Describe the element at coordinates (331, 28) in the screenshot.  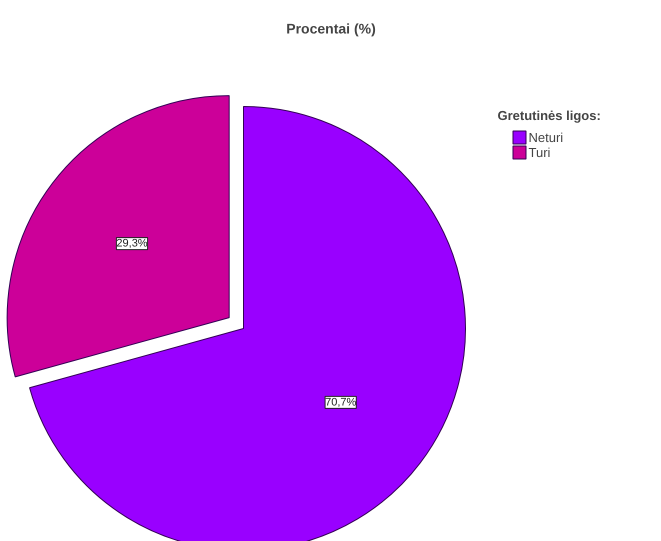
I see `chart-title: Procentai (%)` at that location.